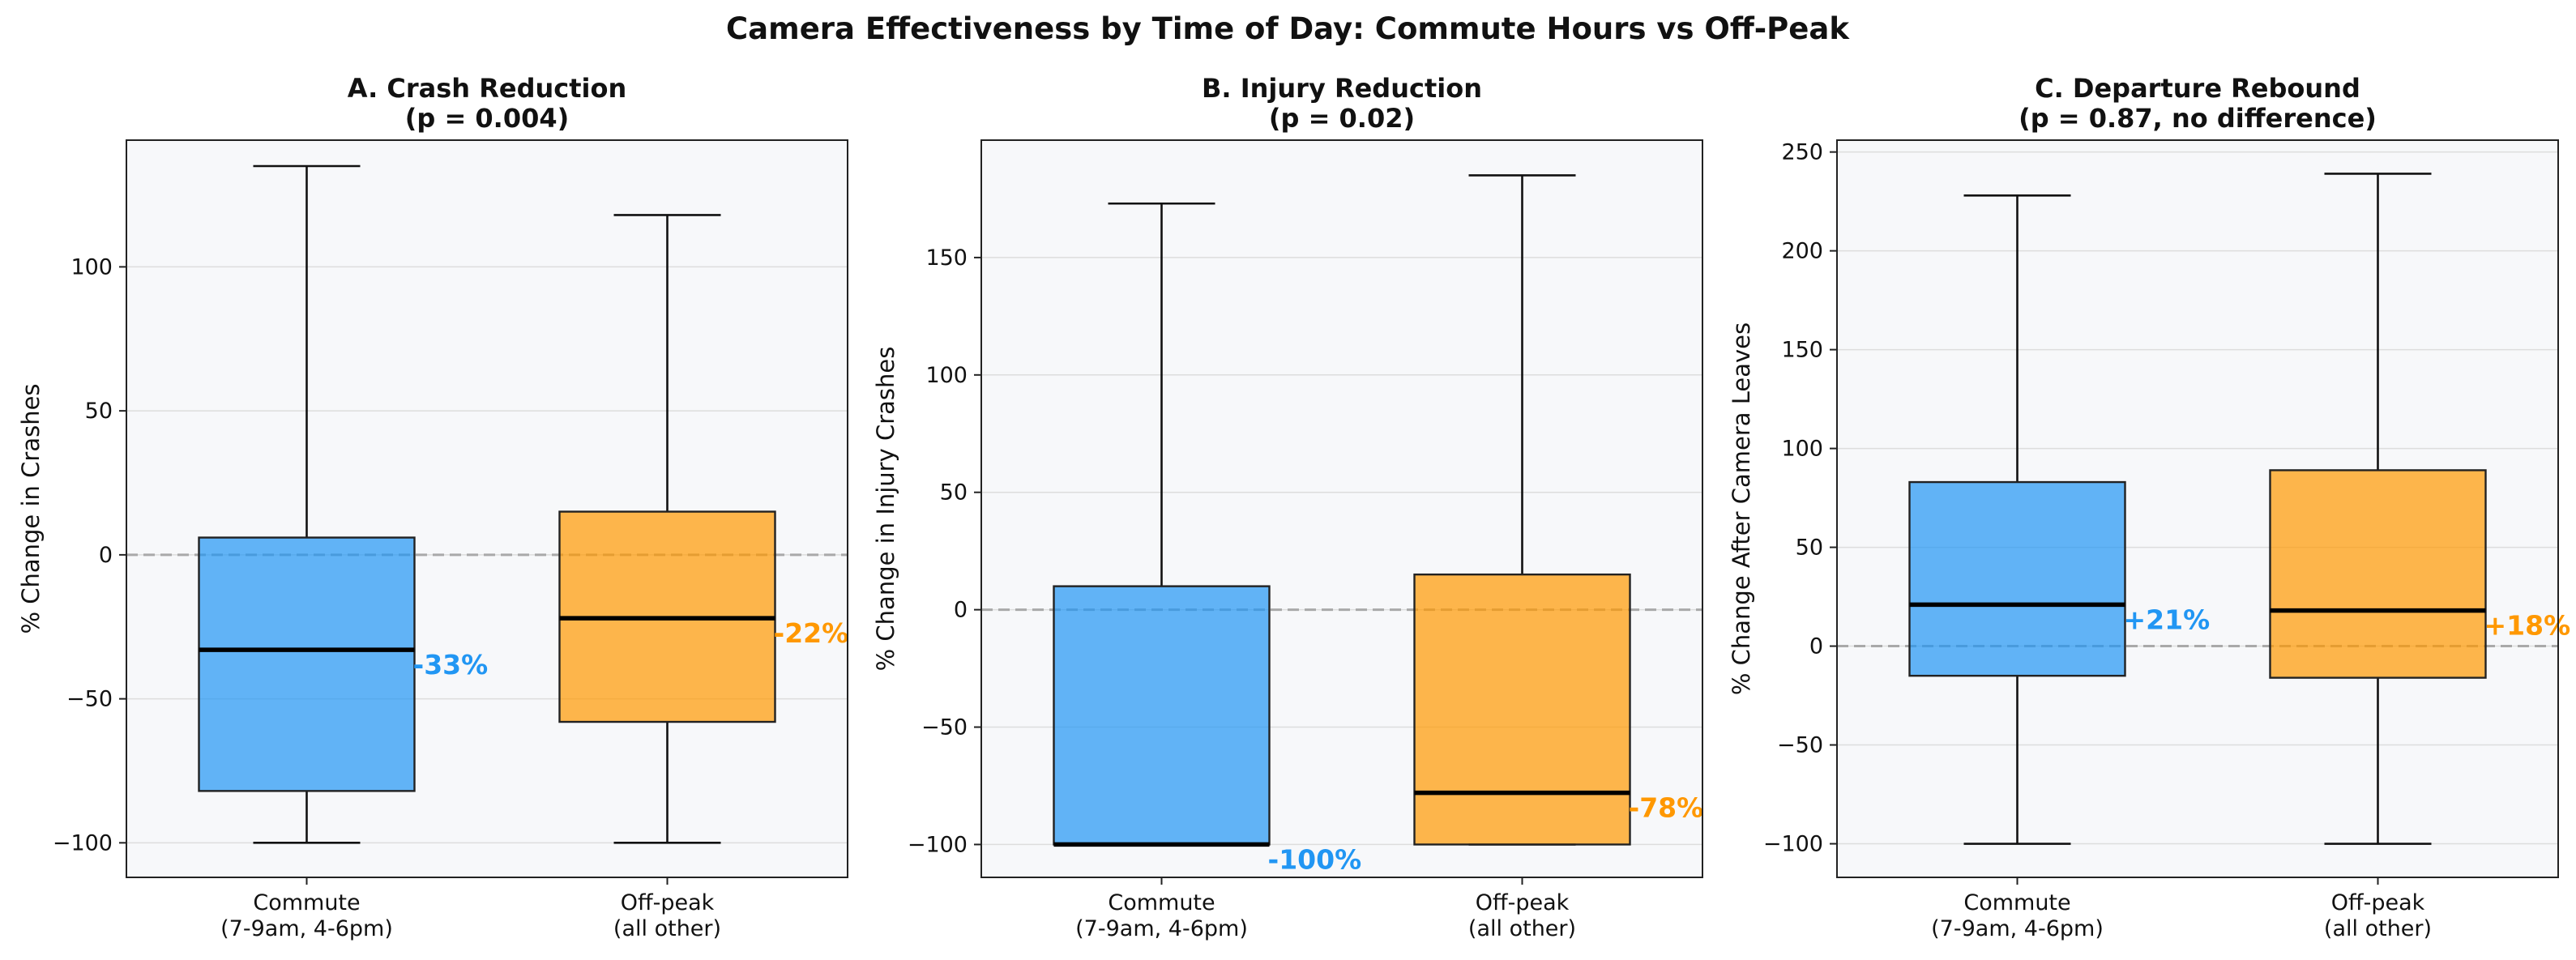 This screenshot has height=960, width=2576. What do you see at coordinates (1207, 538) in the screenshot?
I see `box-commute: -100%` at bounding box center [1207, 538].